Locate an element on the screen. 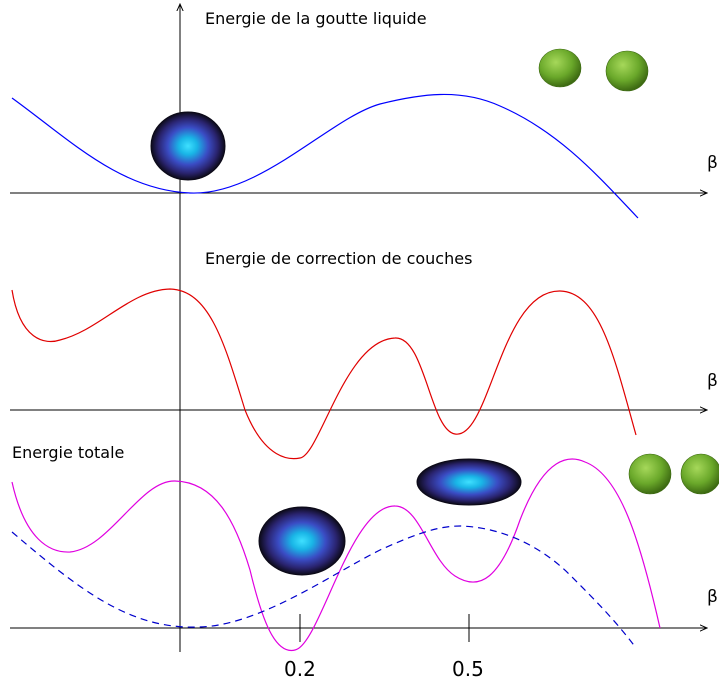 Image resolution: width=719 pixels, height=687 pixels. beta-label-middle: β is located at coordinates (712, 381).